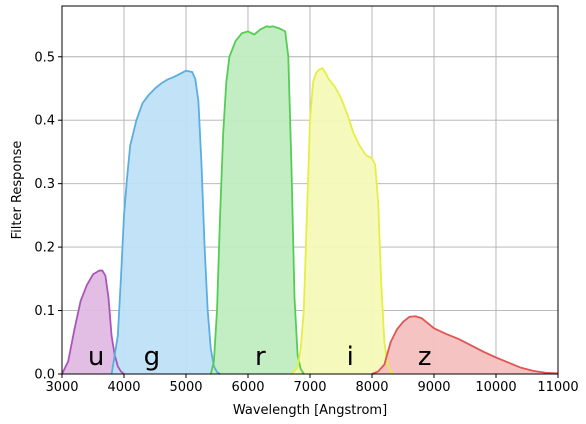 This screenshot has width=586, height=424. I want to click on band-label-r: r, so click(260, 357).